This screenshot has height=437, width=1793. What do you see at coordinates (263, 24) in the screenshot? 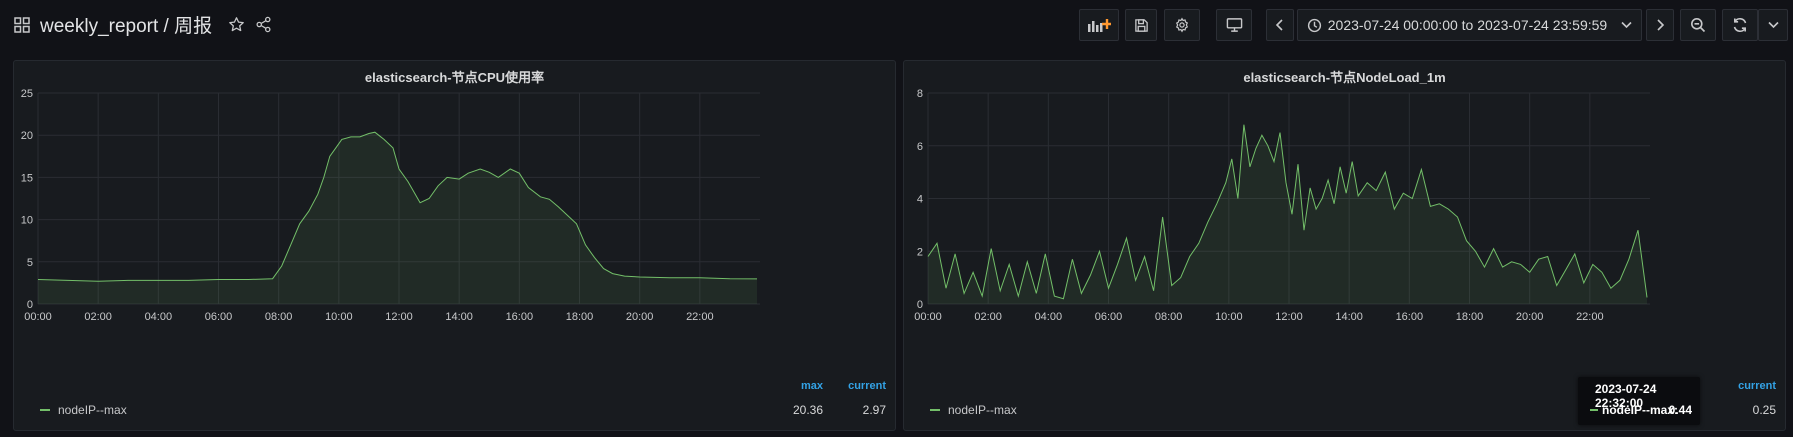
I see `share-icon` at bounding box center [263, 24].